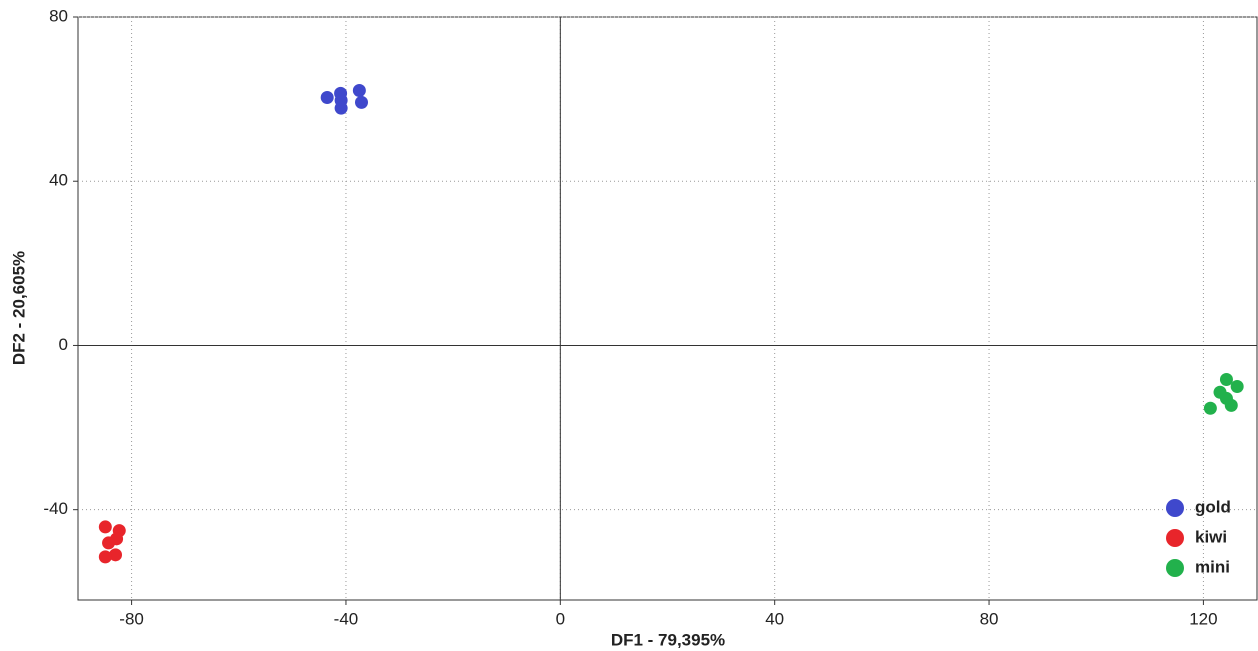  I want to click on legend-label: gold, so click(1213, 506).